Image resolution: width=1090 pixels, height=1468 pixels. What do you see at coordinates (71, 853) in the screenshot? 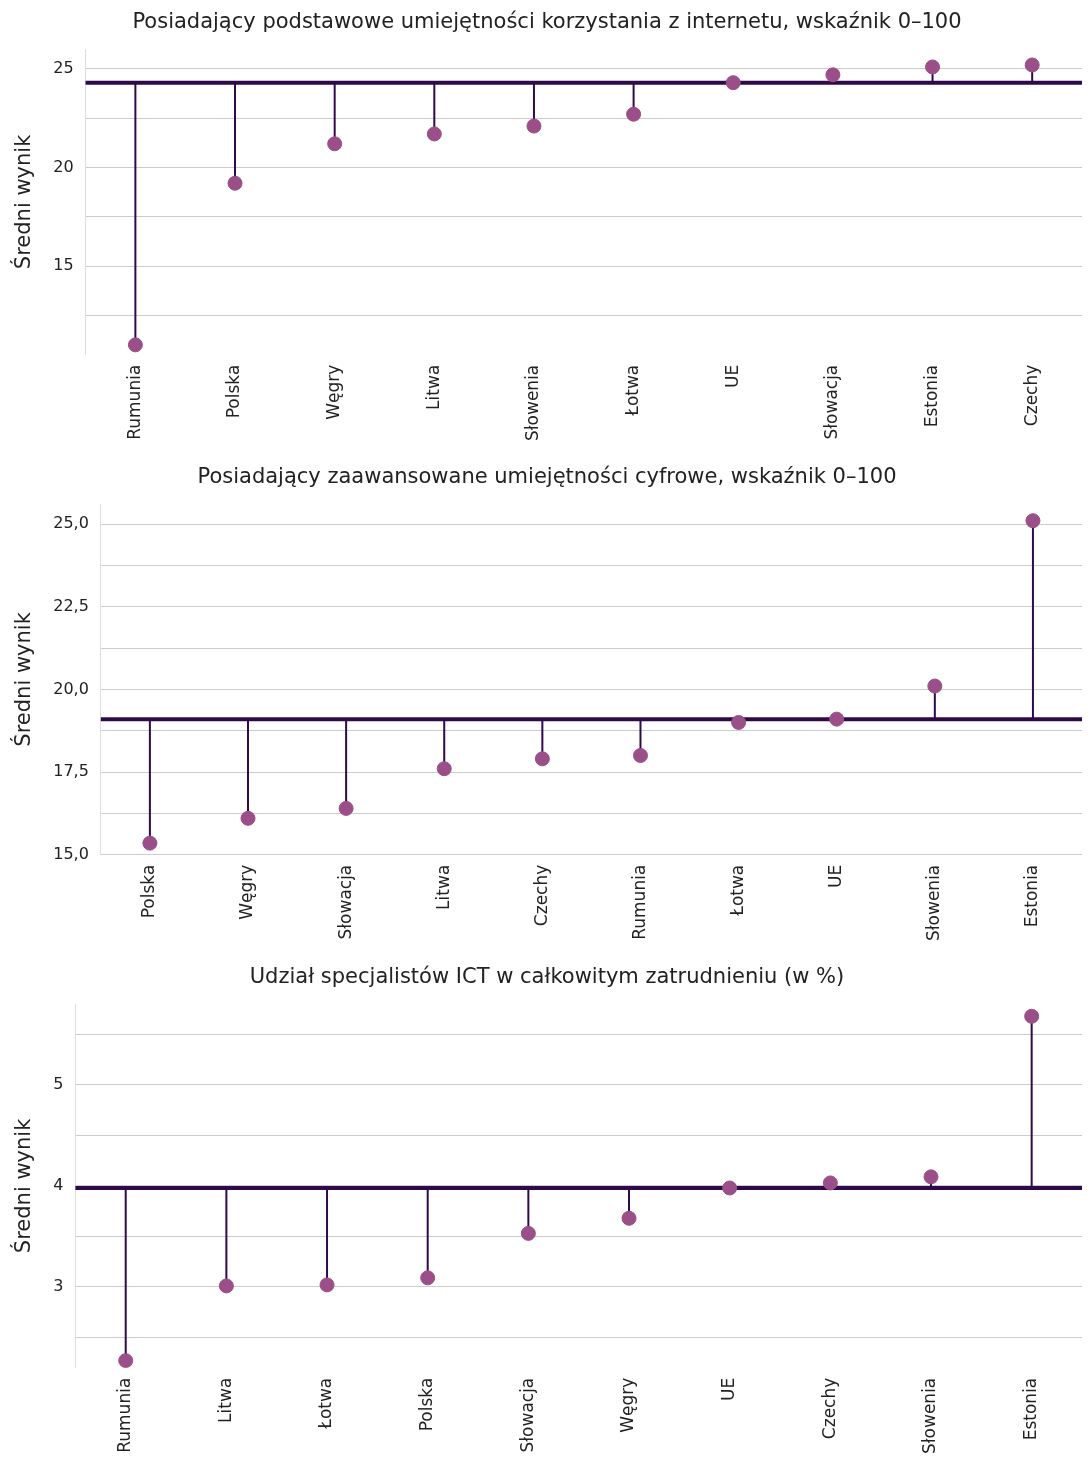
I see `y-tick-label: 15,0` at bounding box center [71, 853].